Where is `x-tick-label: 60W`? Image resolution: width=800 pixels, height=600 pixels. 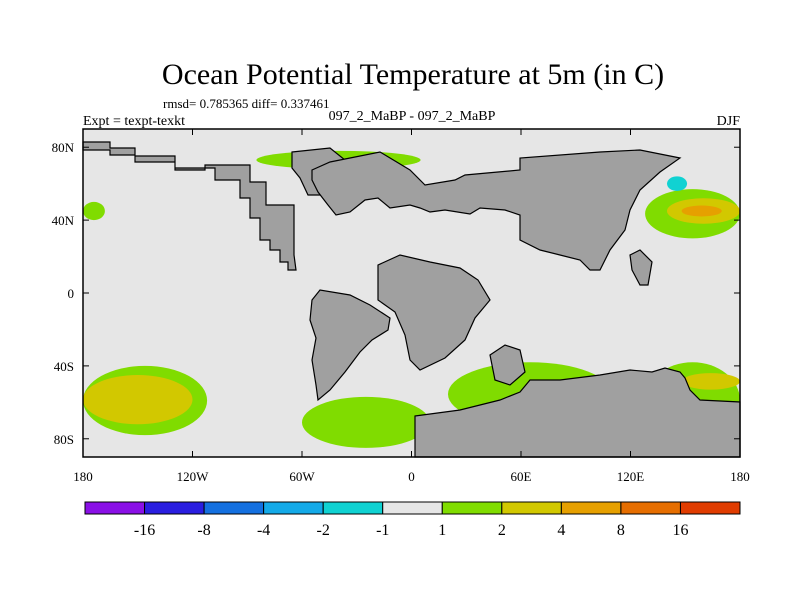
x-tick-label: 60W is located at coordinates (302, 476).